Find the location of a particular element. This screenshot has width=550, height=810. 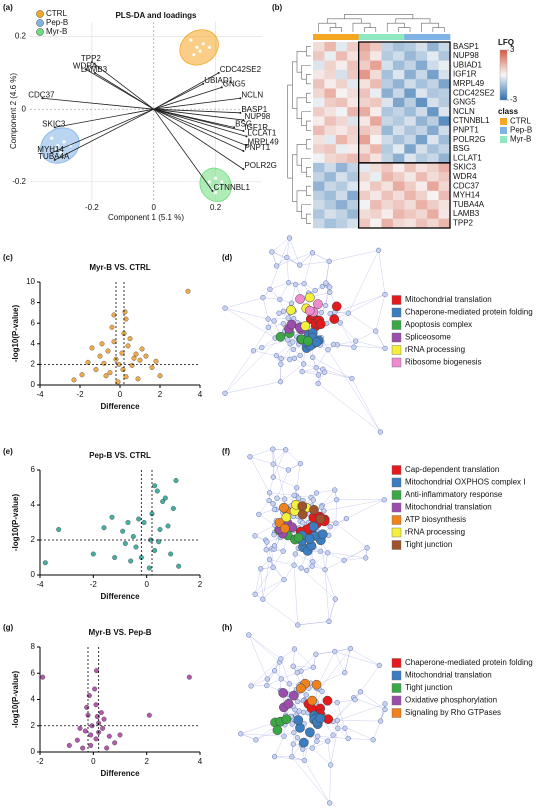

panel-label: (c) is located at coordinates (8, 257).